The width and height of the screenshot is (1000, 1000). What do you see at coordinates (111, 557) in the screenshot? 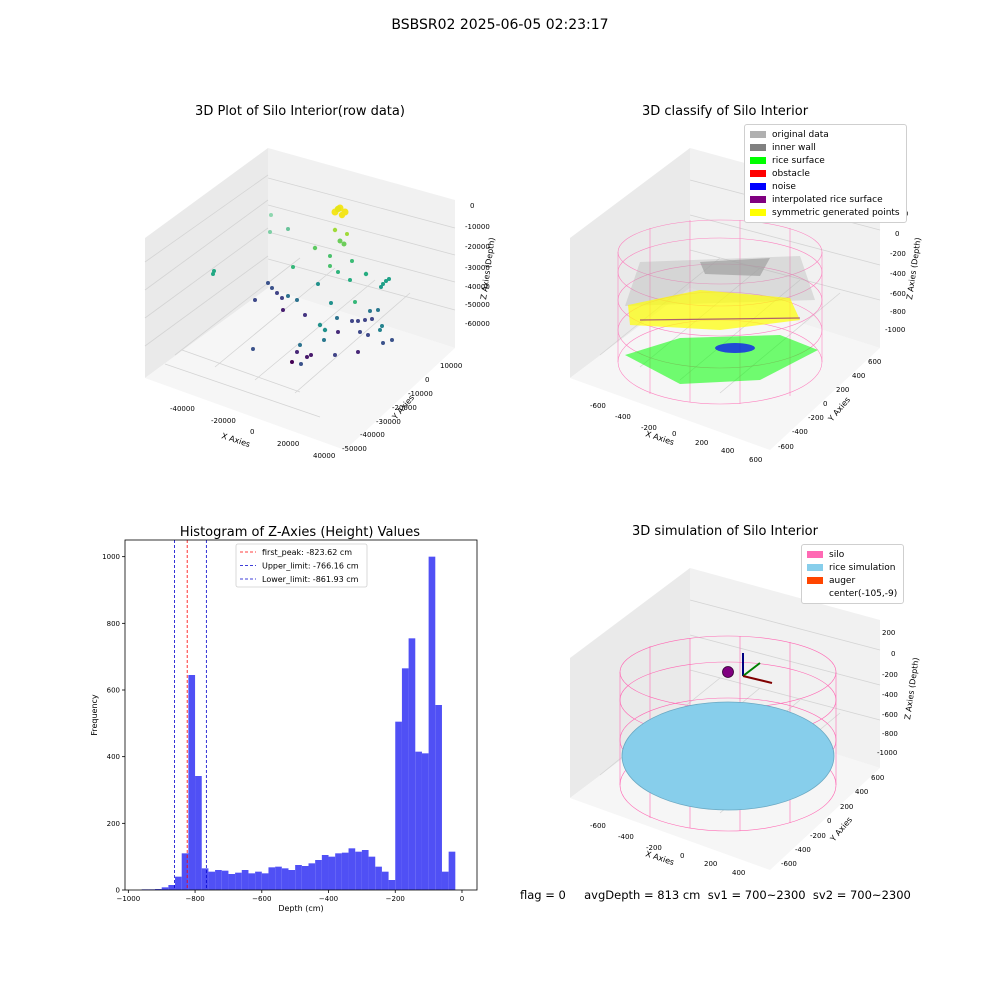
I see `histogram-ytick-label: 1000` at bounding box center [111, 557].